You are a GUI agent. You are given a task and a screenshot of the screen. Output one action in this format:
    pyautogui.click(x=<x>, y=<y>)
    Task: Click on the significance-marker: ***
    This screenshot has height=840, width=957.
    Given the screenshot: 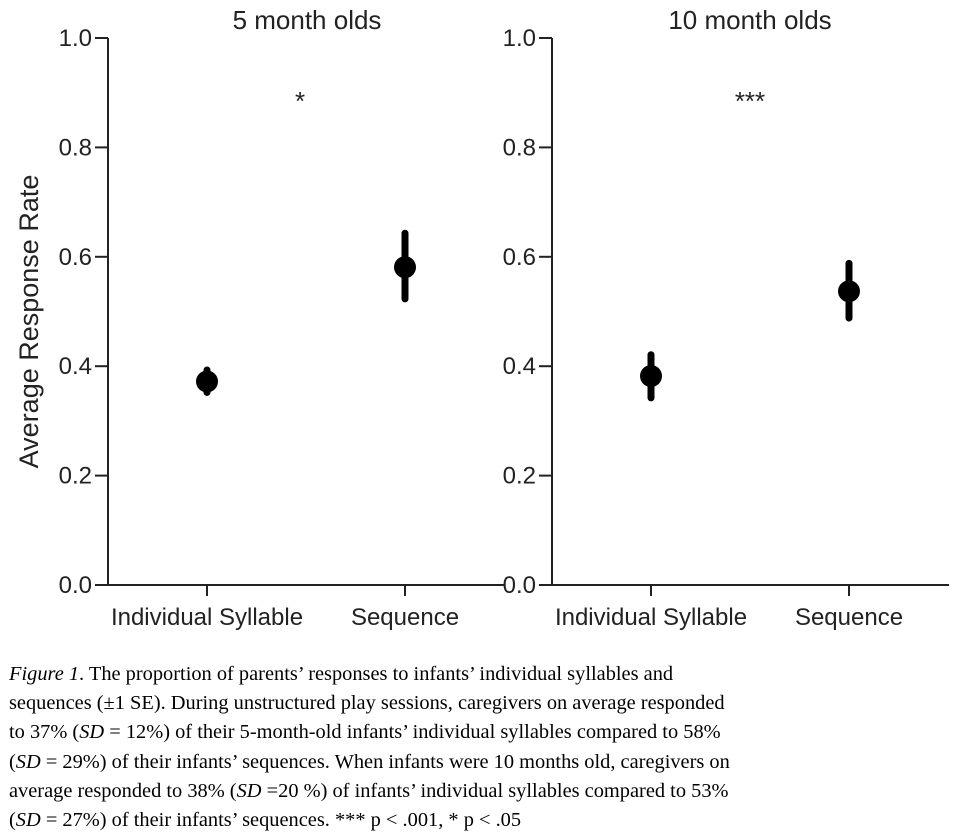 What is the action you would take?
    pyautogui.click(x=750, y=101)
    